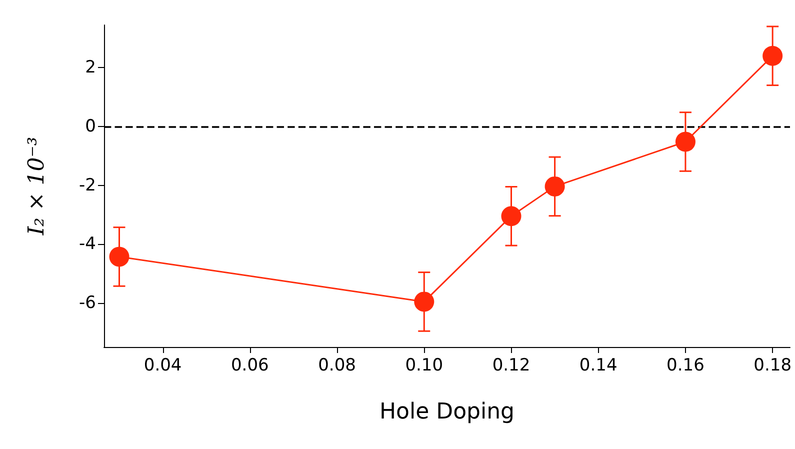  What do you see at coordinates (773, 366) in the screenshot?
I see `x-tick-label: 0.18` at bounding box center [773, 366].